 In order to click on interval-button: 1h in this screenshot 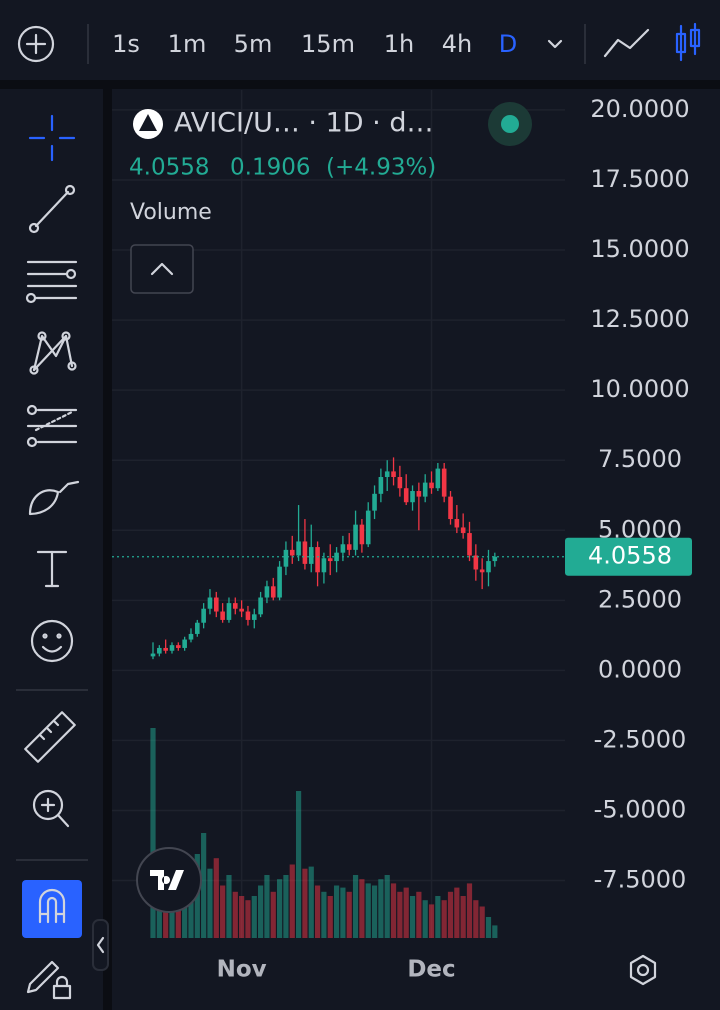, I will do `click(399, 44)`.